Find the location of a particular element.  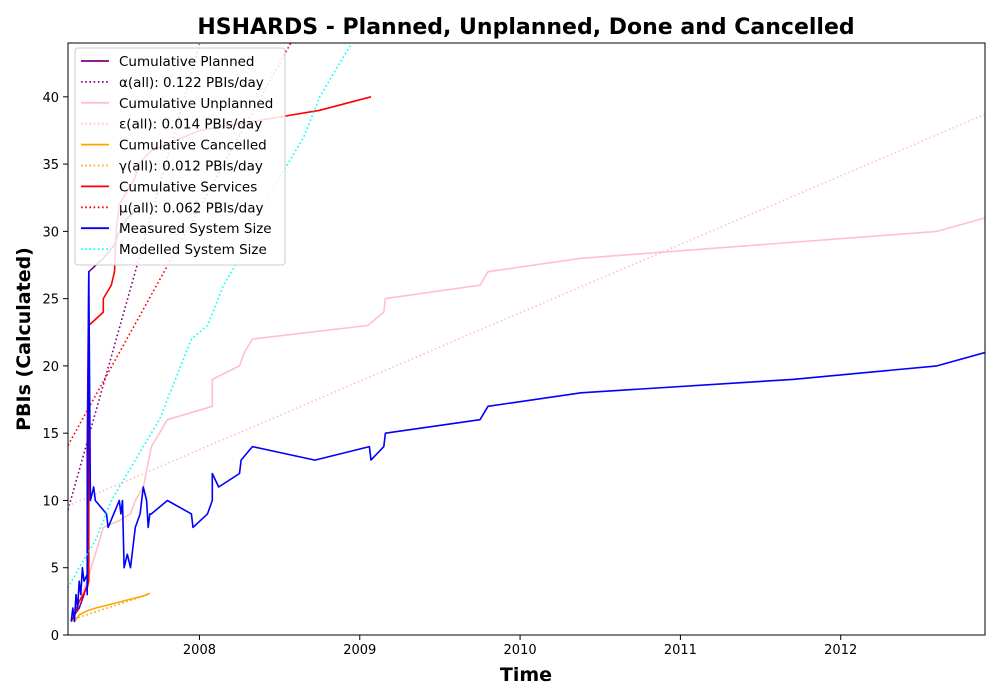

legend-label: ε(all): 0.014 PBIs/day is located at coordinates (190, 125).